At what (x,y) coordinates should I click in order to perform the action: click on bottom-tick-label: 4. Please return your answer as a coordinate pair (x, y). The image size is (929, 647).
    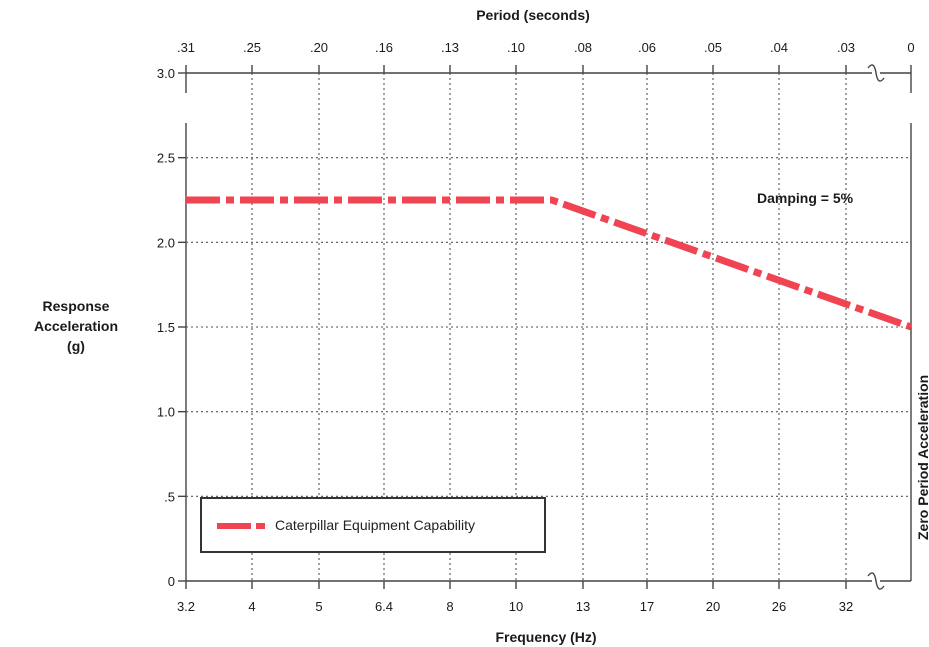
    Looking at the image, I should click on (251, 606).